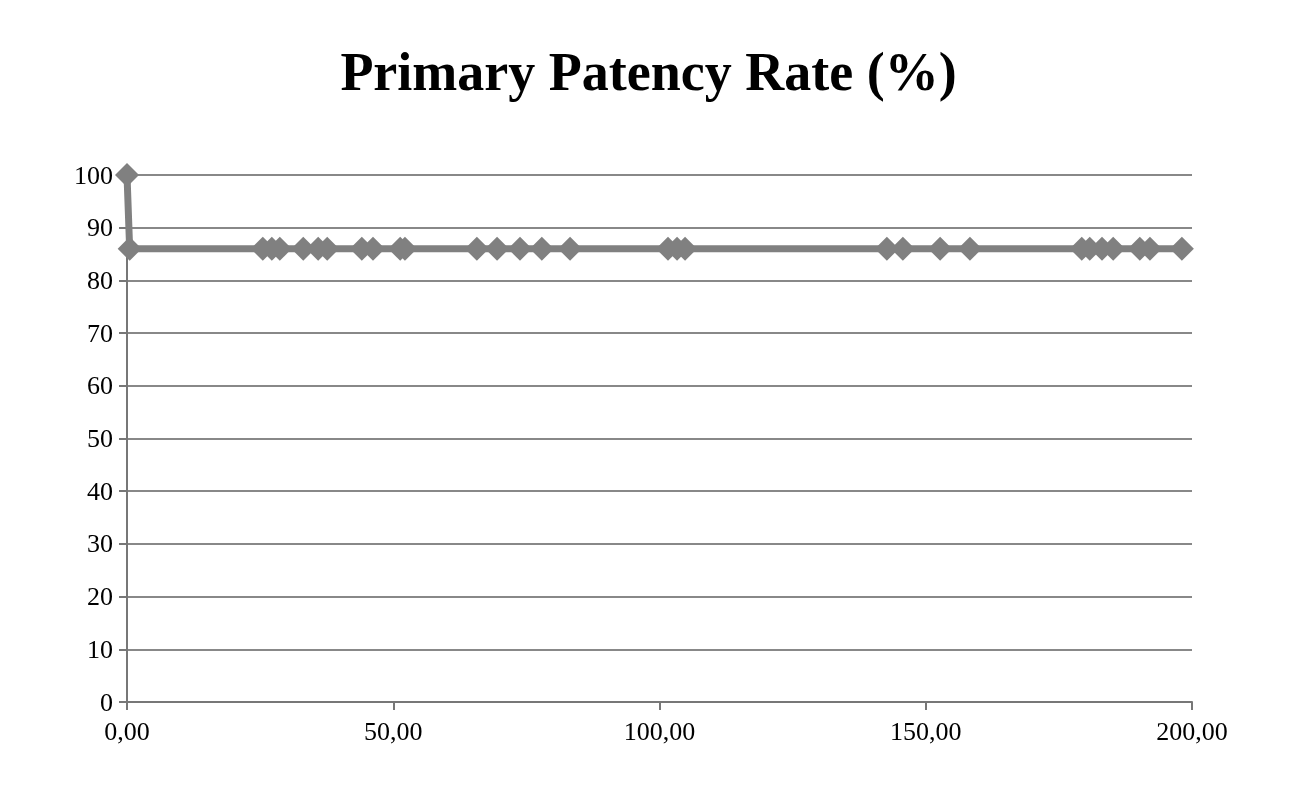  What do you see at coordinates (100, 649) in the screenshot?
I see `y-tick-label: 10` at bounding box center [100, 649].